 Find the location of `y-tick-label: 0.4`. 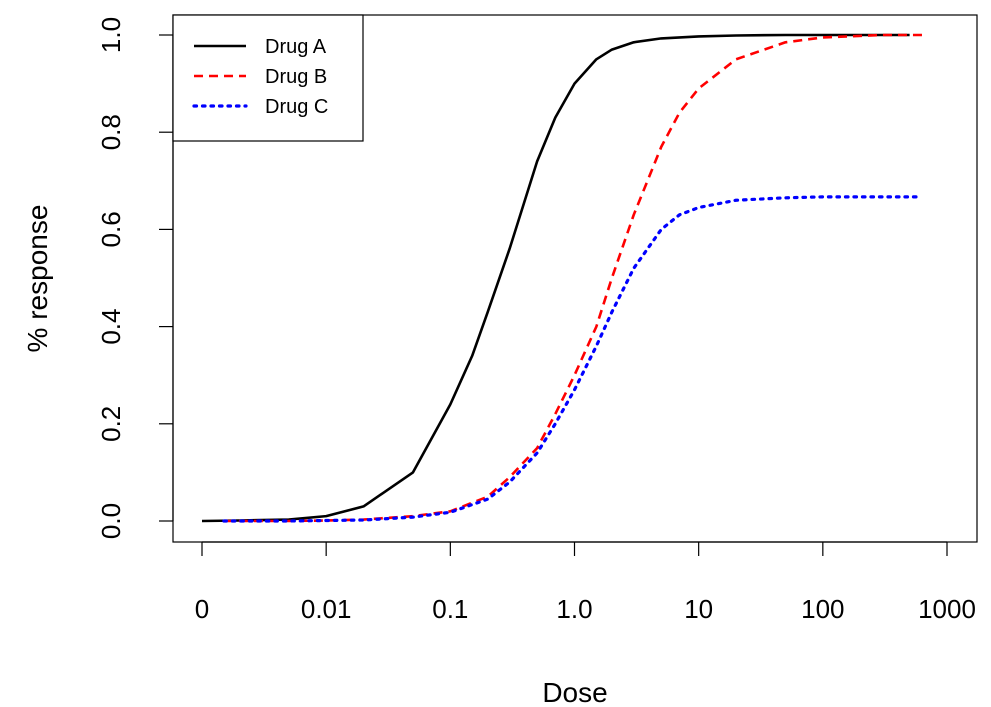

y-tick-label: 0.4 is located at coordinates (111, 327).